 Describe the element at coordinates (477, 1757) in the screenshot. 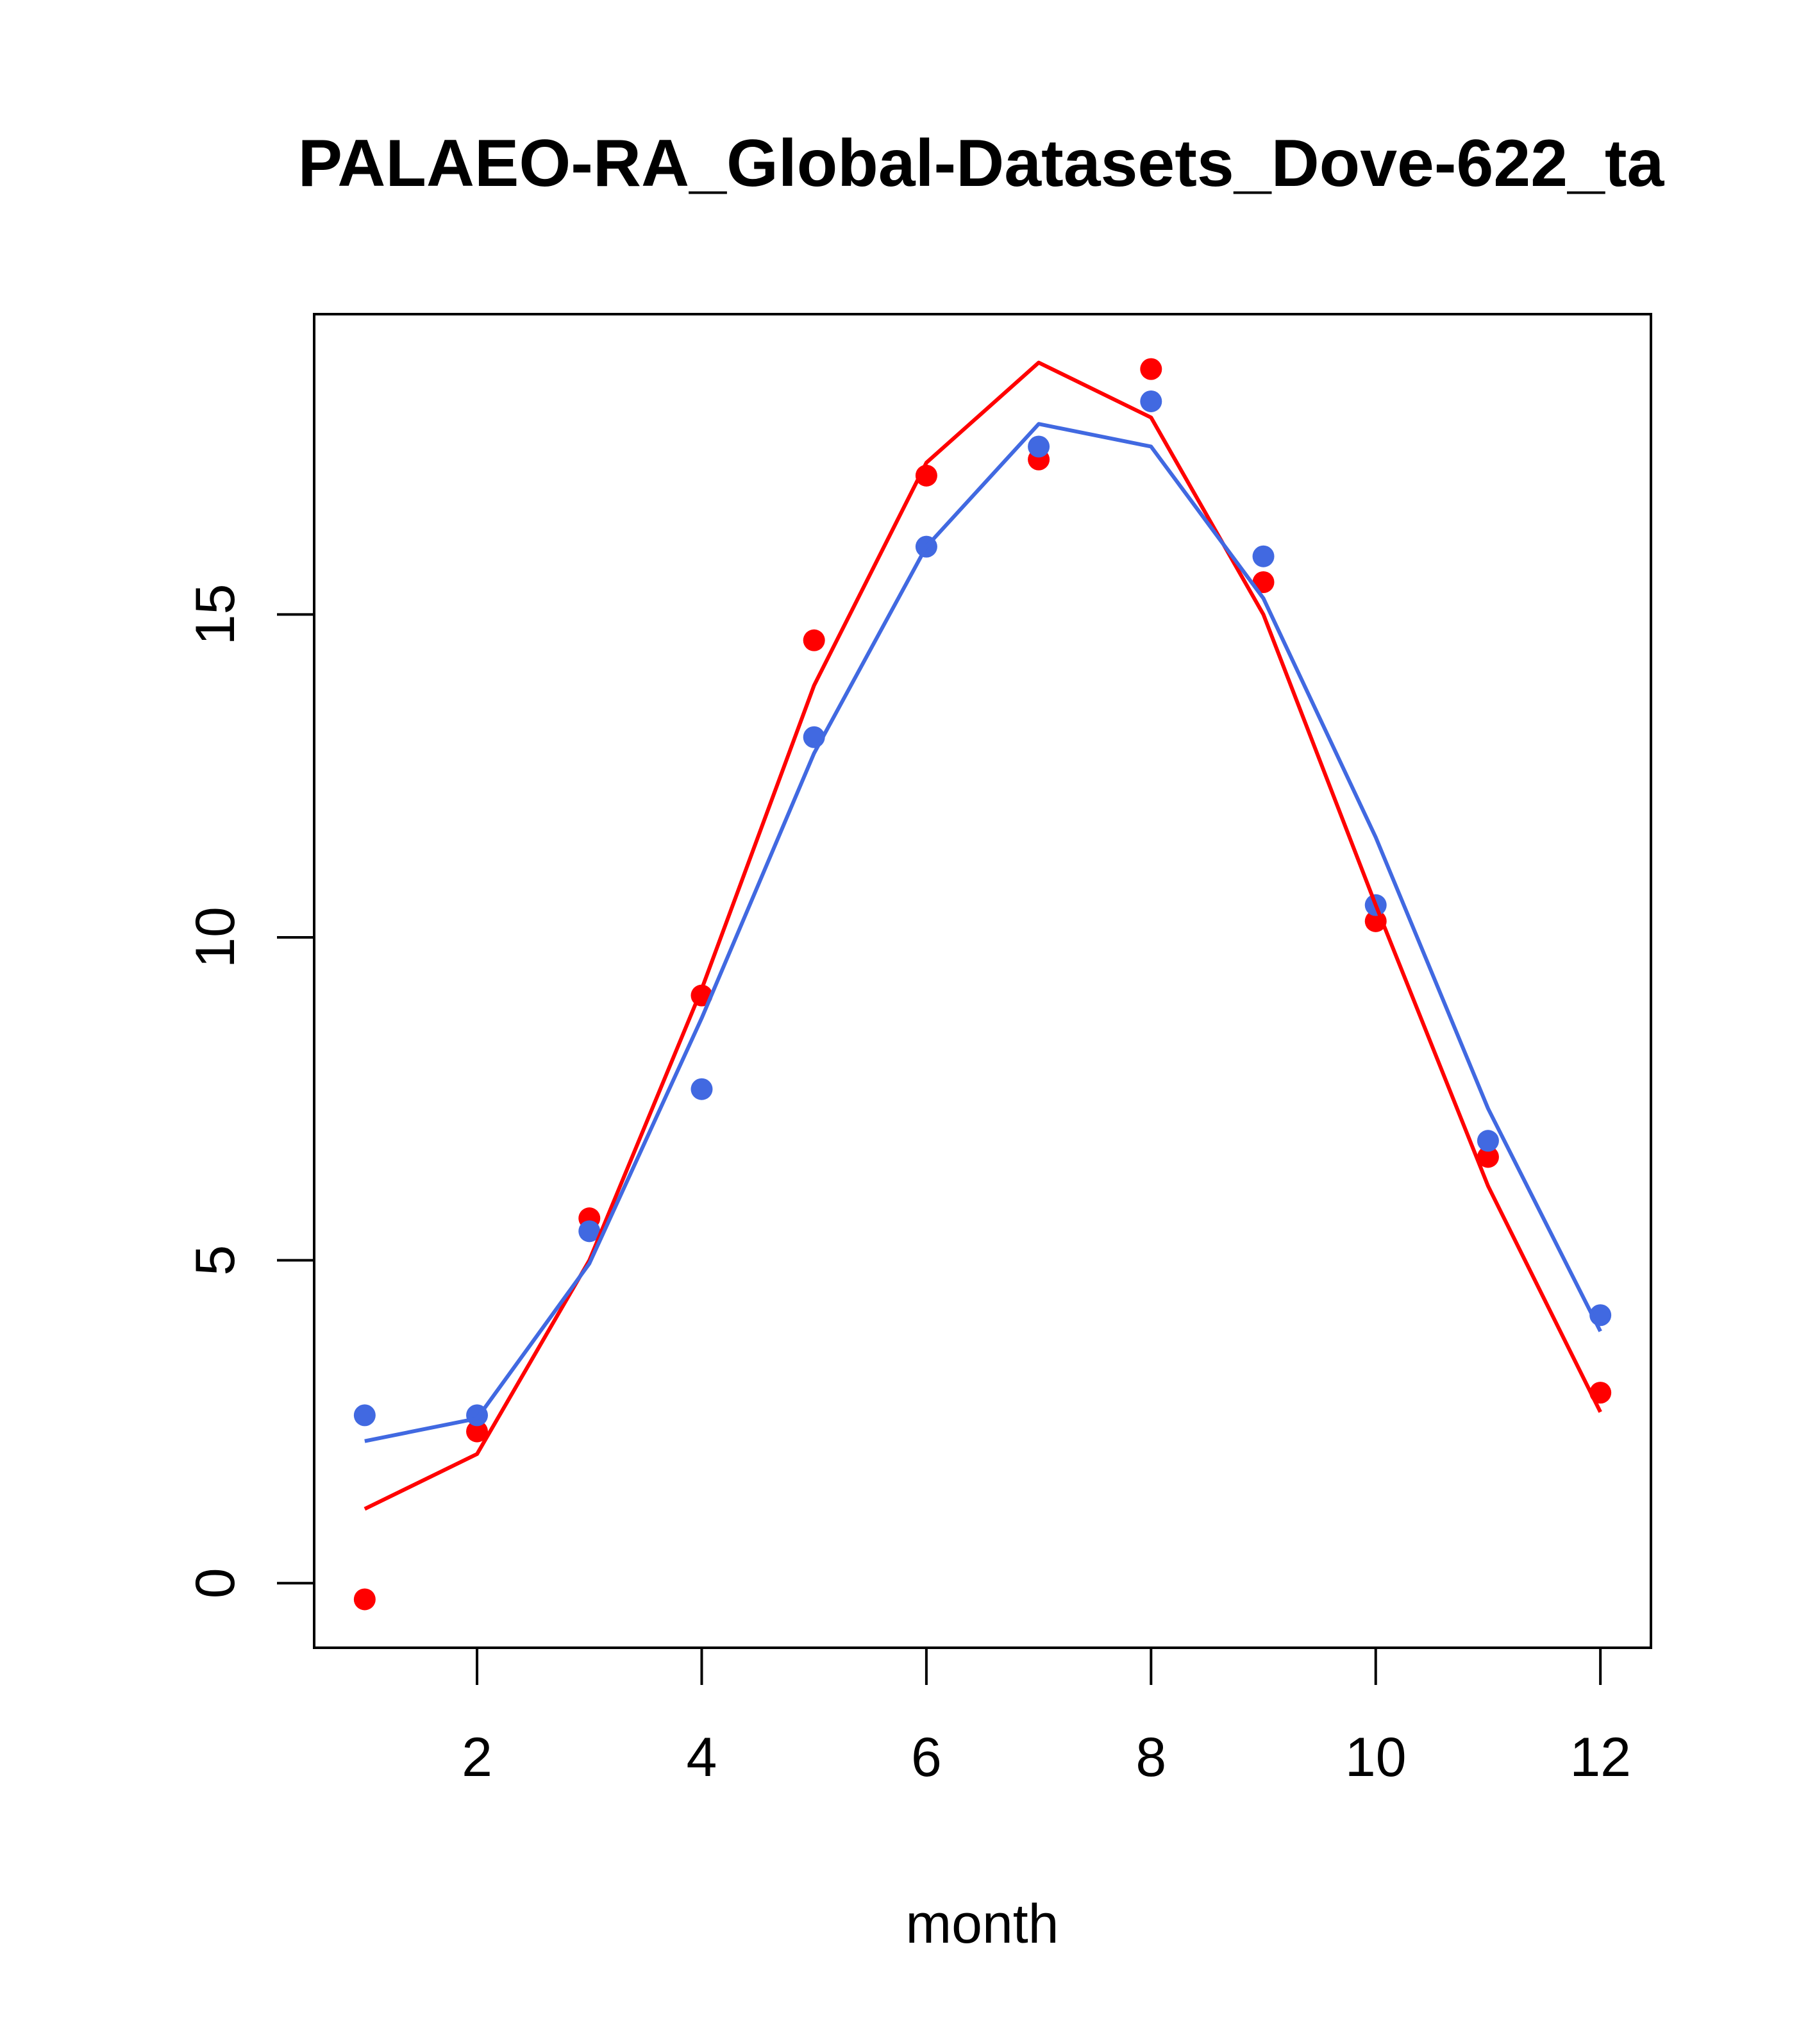

I see `x-tick-label-2: 2` at that location.